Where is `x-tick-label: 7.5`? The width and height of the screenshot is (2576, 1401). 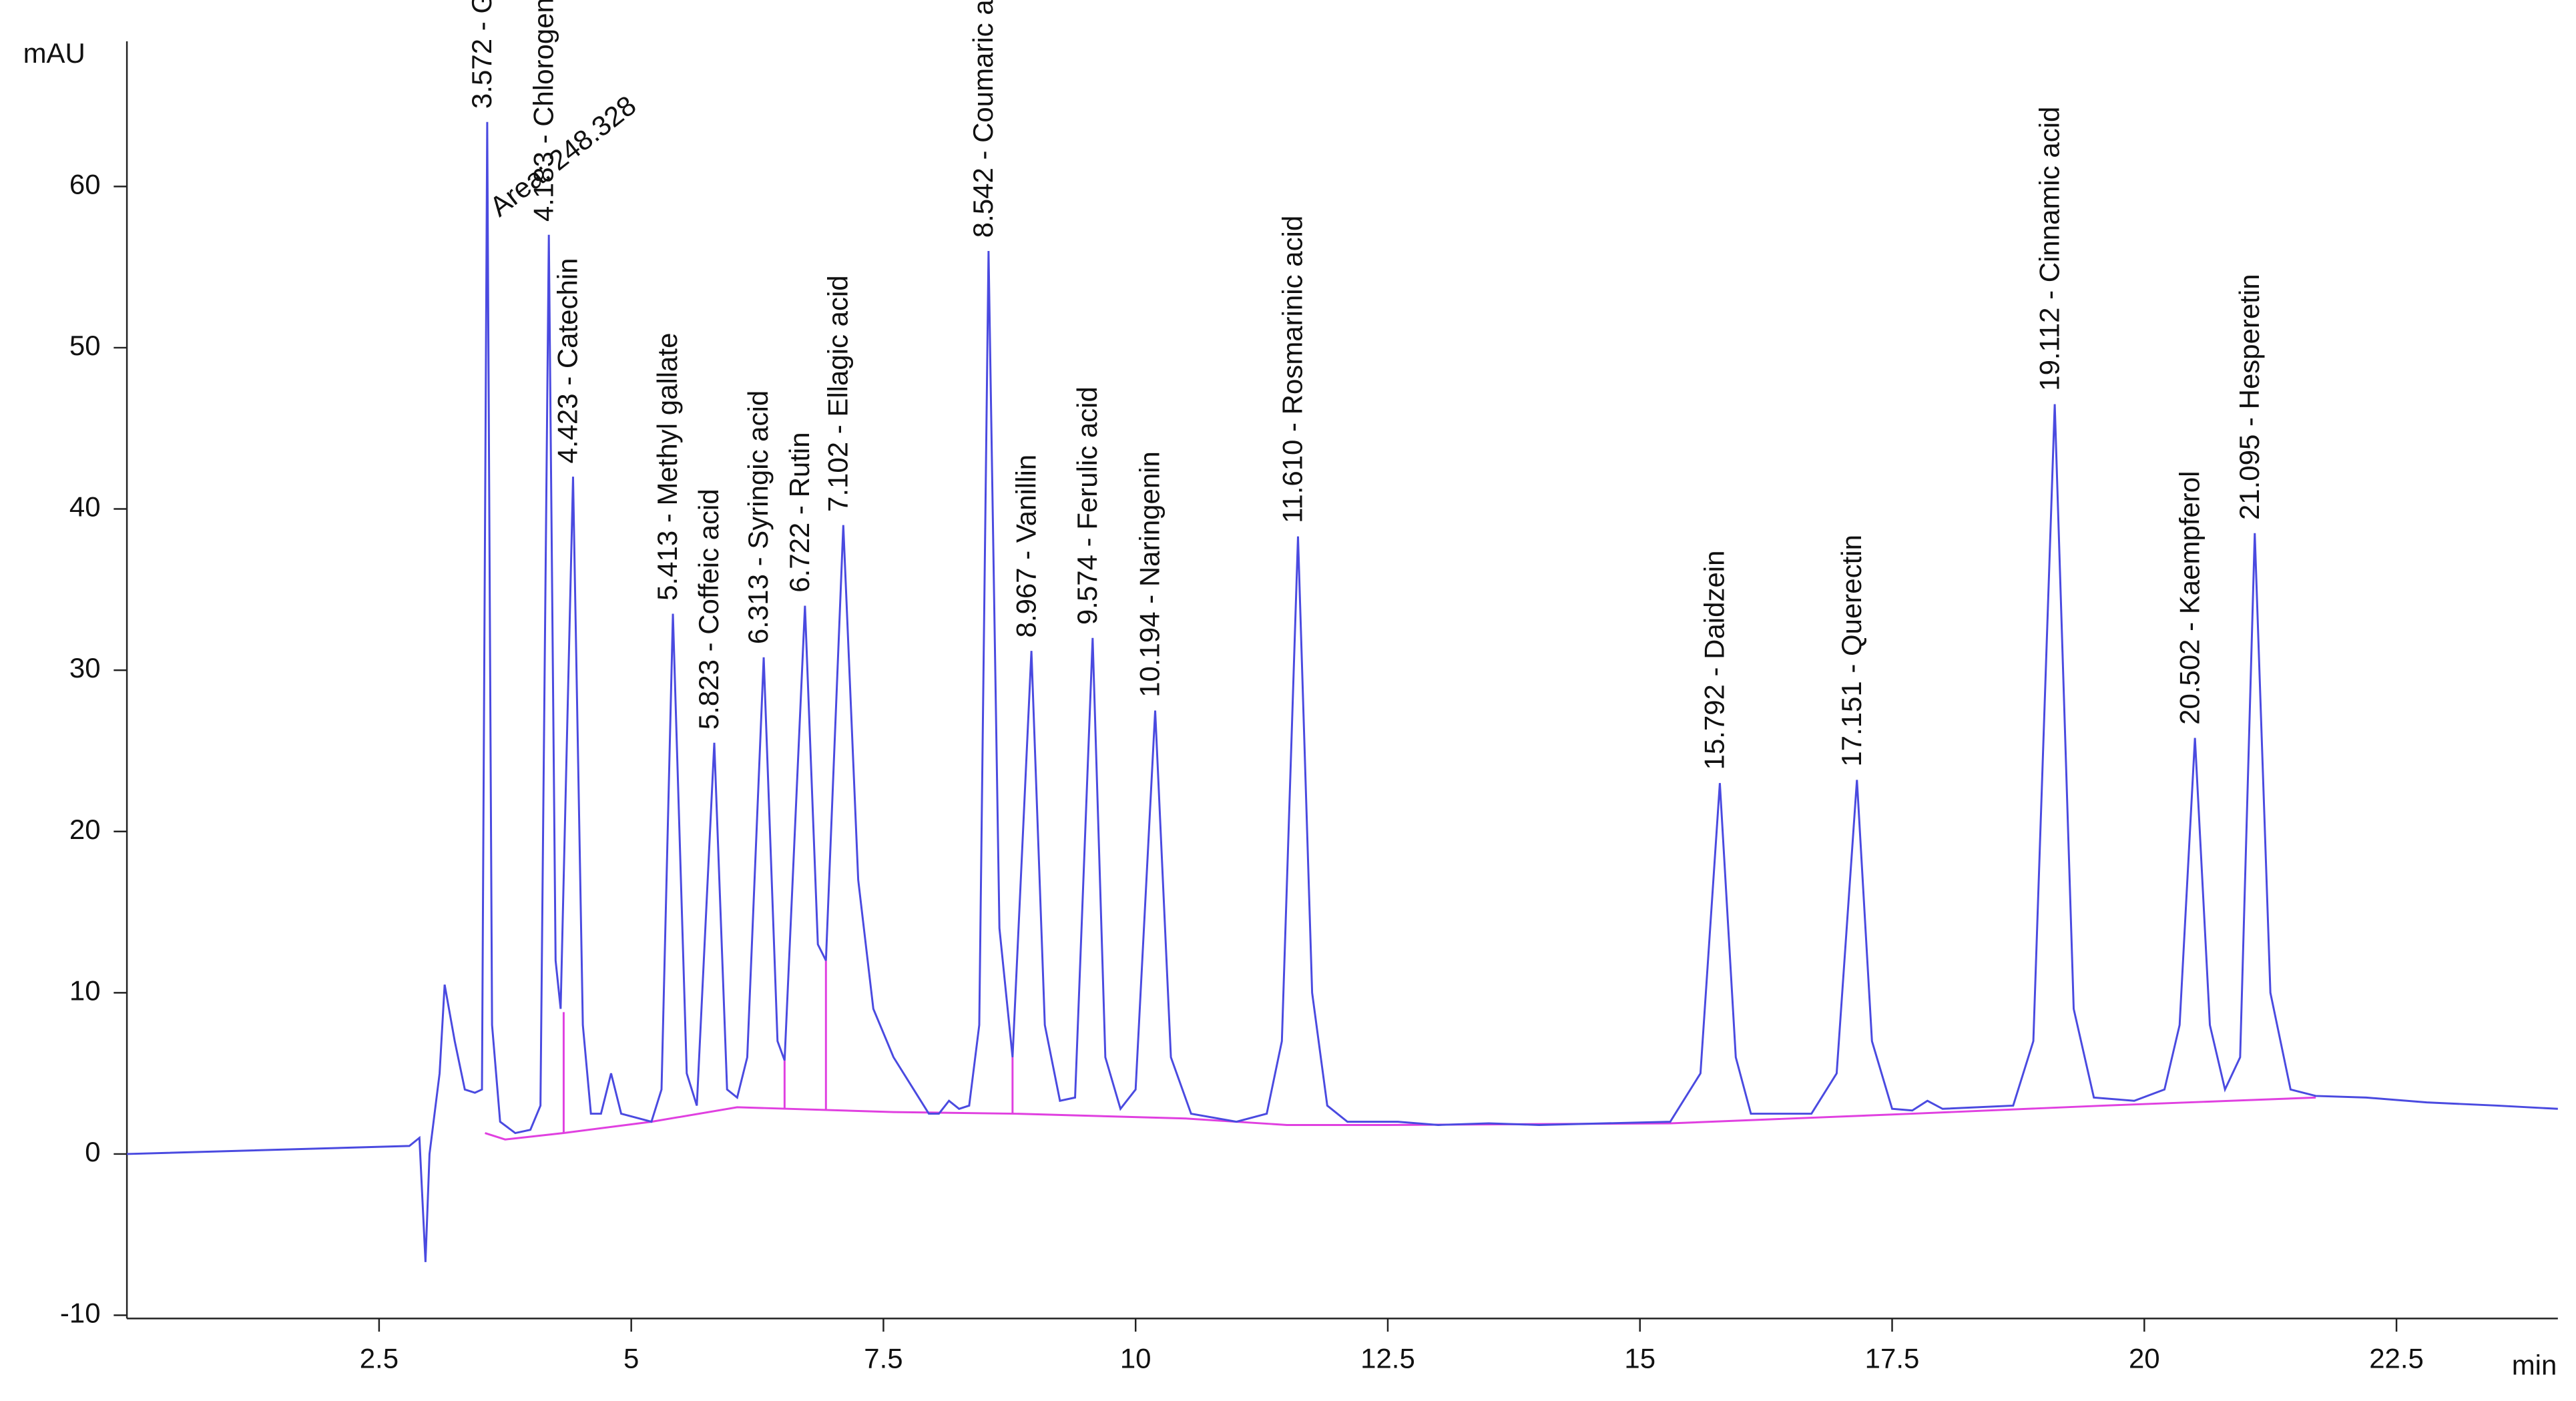 x-tick-label: 7.5 is located at coordinates (883, 1358).